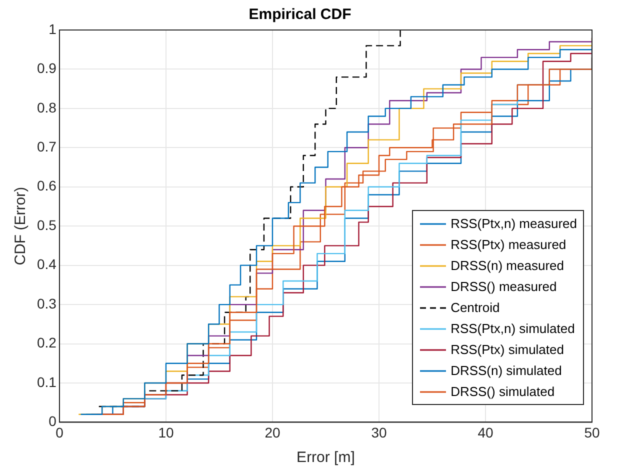 The image size is (622, 475). Describe the element at coordinates (46, 264) in the screenshot. I see `y-tick-label: 0.4` at that location.